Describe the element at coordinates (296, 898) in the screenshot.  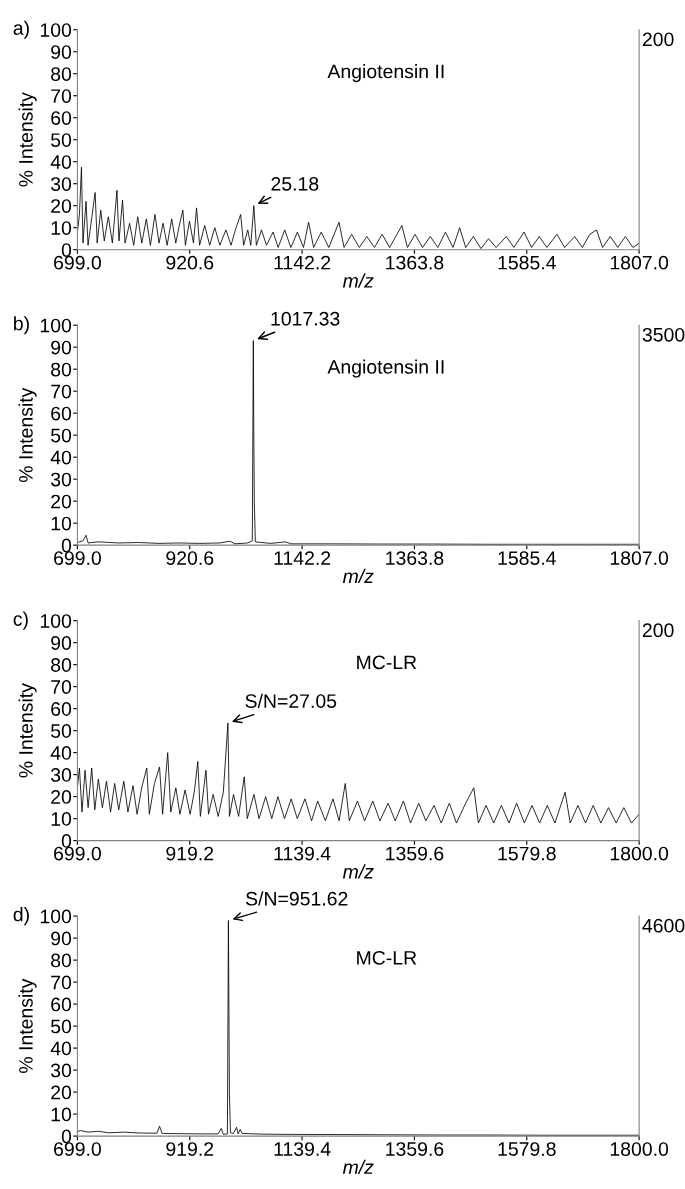
I see `annotation: S/N=951.62` at that location.